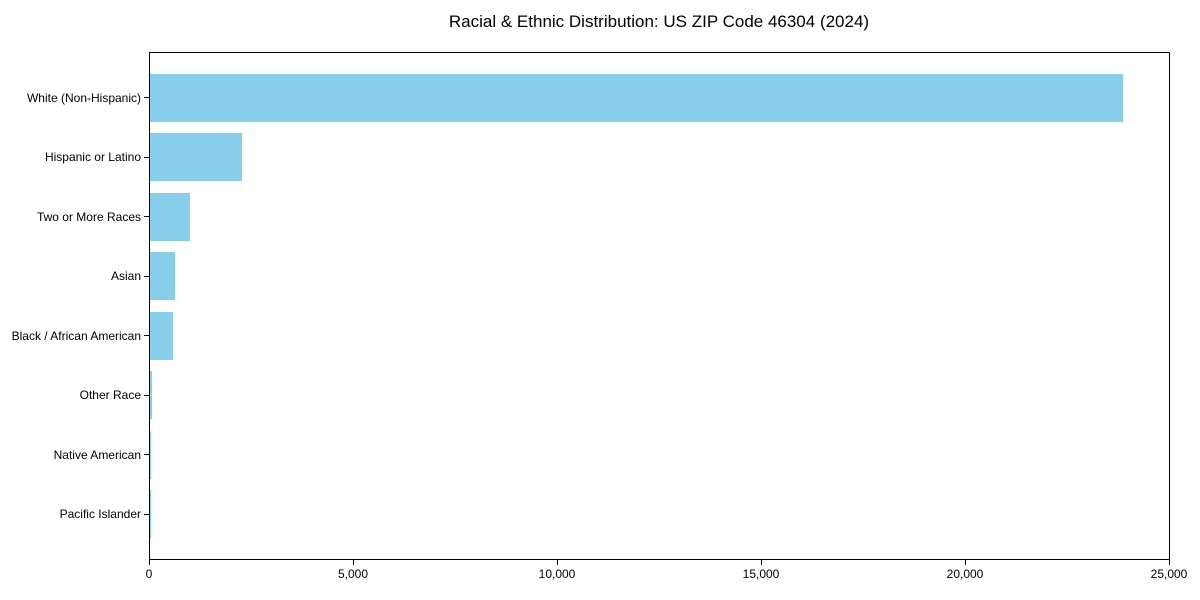  What do you see at coordinates (150, 454) in the screenshot?
I see `bar-native-american` at bounding box center [150, 454].